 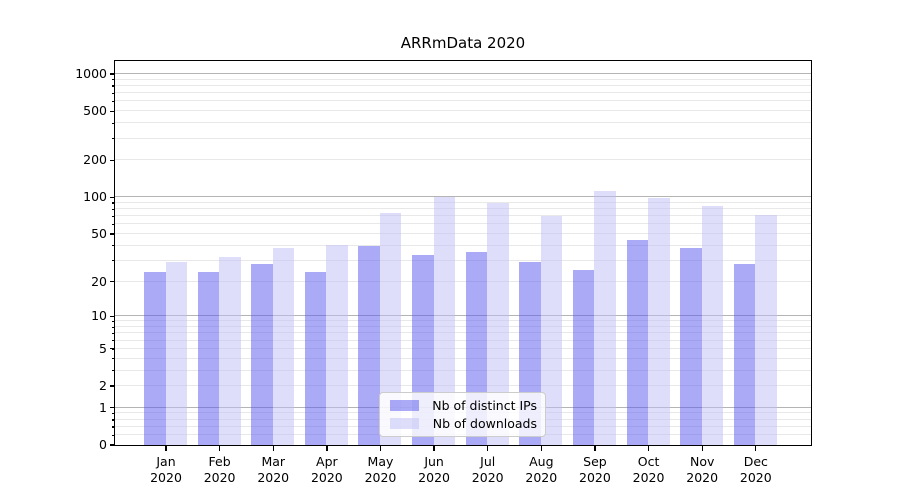 I want to click on x-tick-label: Dec 2020, so click(x=755, y=469).